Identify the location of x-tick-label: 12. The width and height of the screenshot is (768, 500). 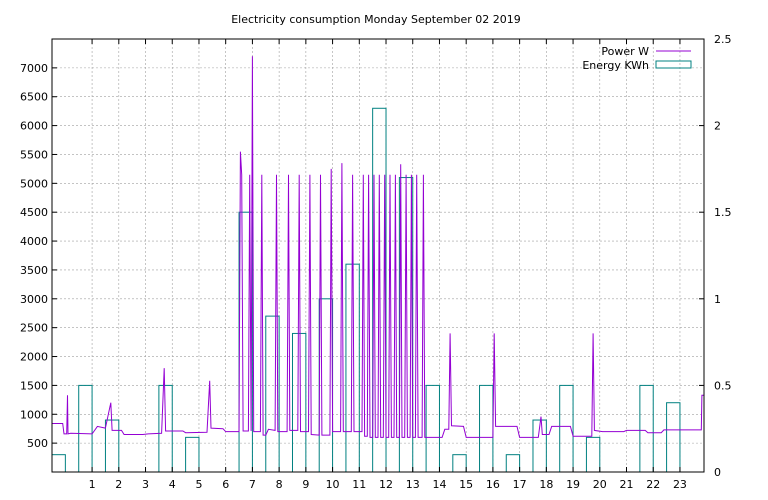
(386, 484).